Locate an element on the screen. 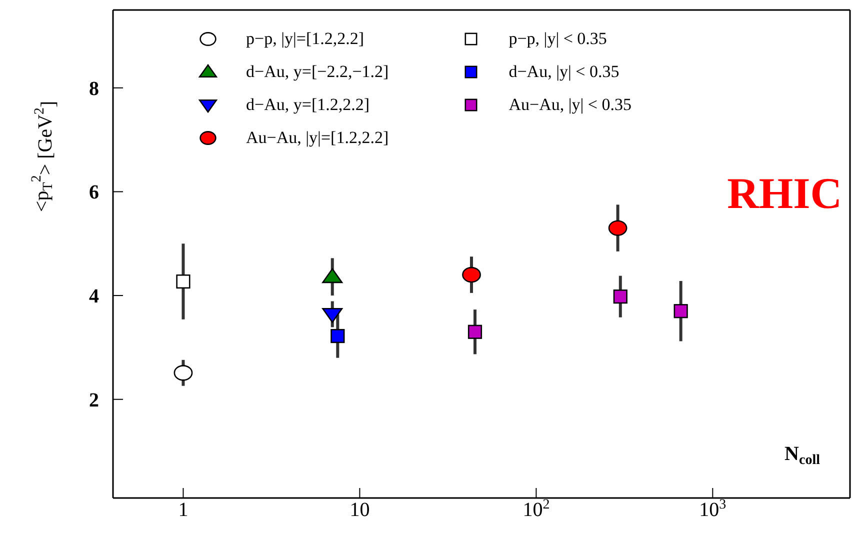 This screenshot has width=862, height=552. legend-label: d−Au, |y| < 0.35 is located at coordinates (564, 72).